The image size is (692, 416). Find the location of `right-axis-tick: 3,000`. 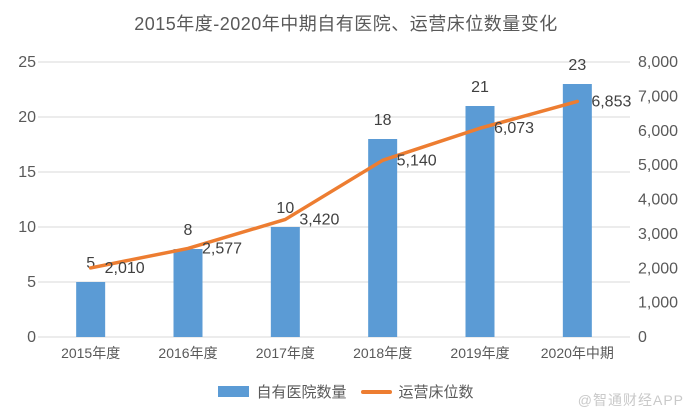

right-axis-tick: 3,000 is located at coordinates (658, 234).